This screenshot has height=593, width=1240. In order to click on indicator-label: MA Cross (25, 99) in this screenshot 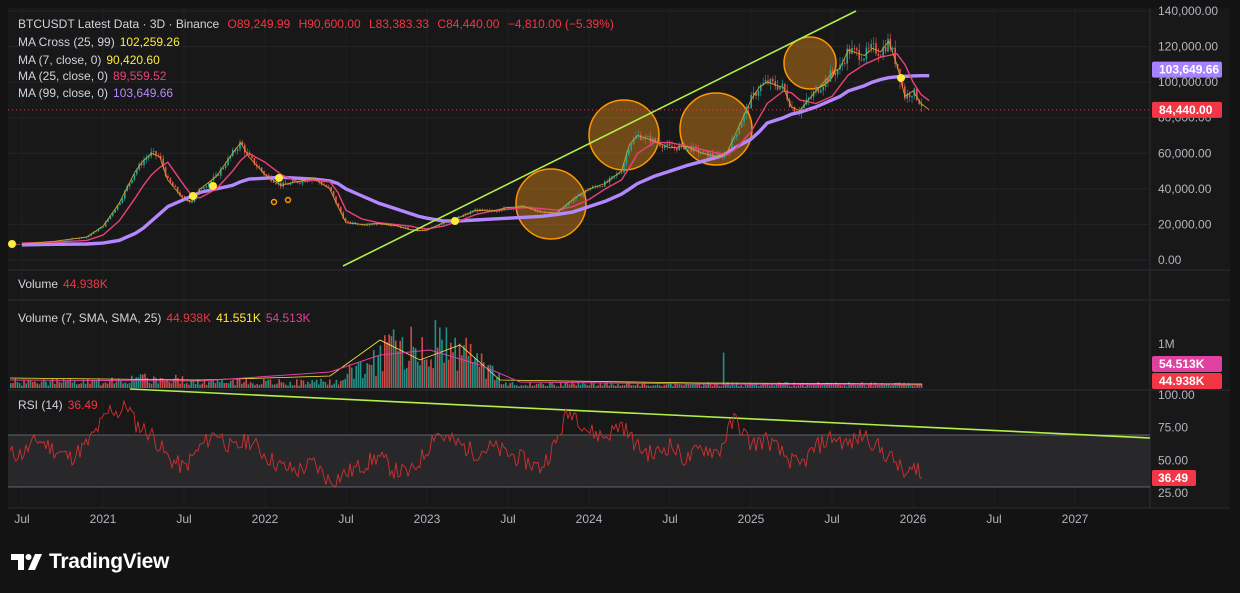, I will do `click(66, 42)`.